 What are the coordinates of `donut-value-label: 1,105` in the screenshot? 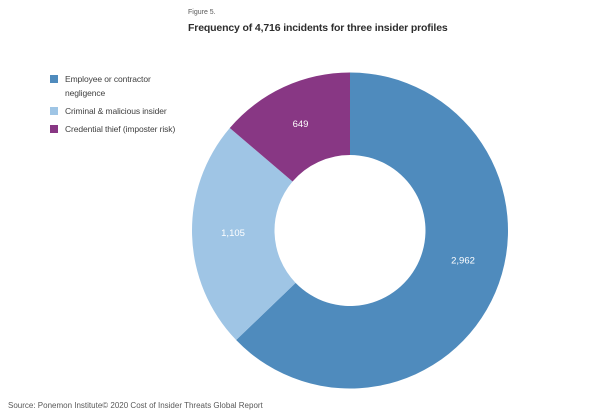 It's located at (233, 233).